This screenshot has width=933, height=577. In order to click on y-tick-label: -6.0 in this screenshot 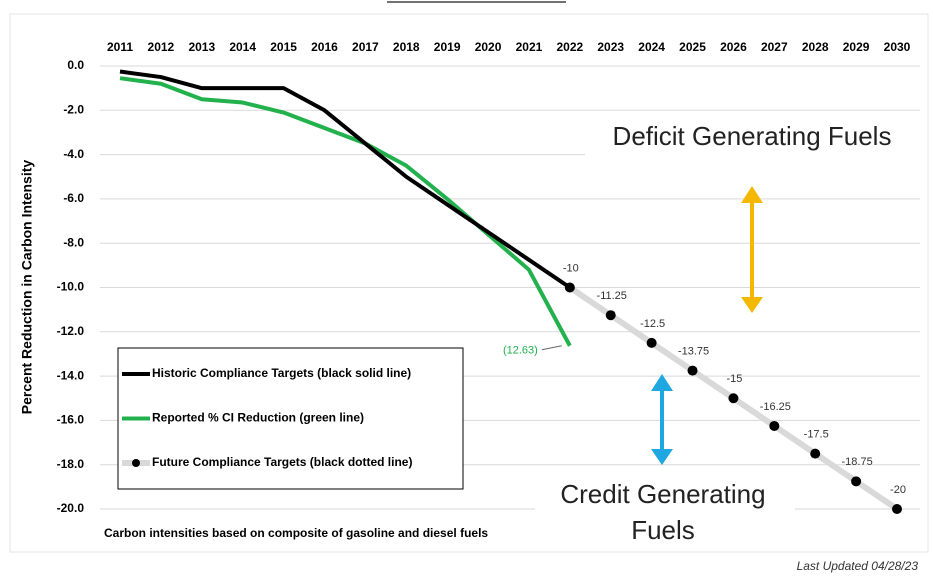, I will do `click(73, 198)`.